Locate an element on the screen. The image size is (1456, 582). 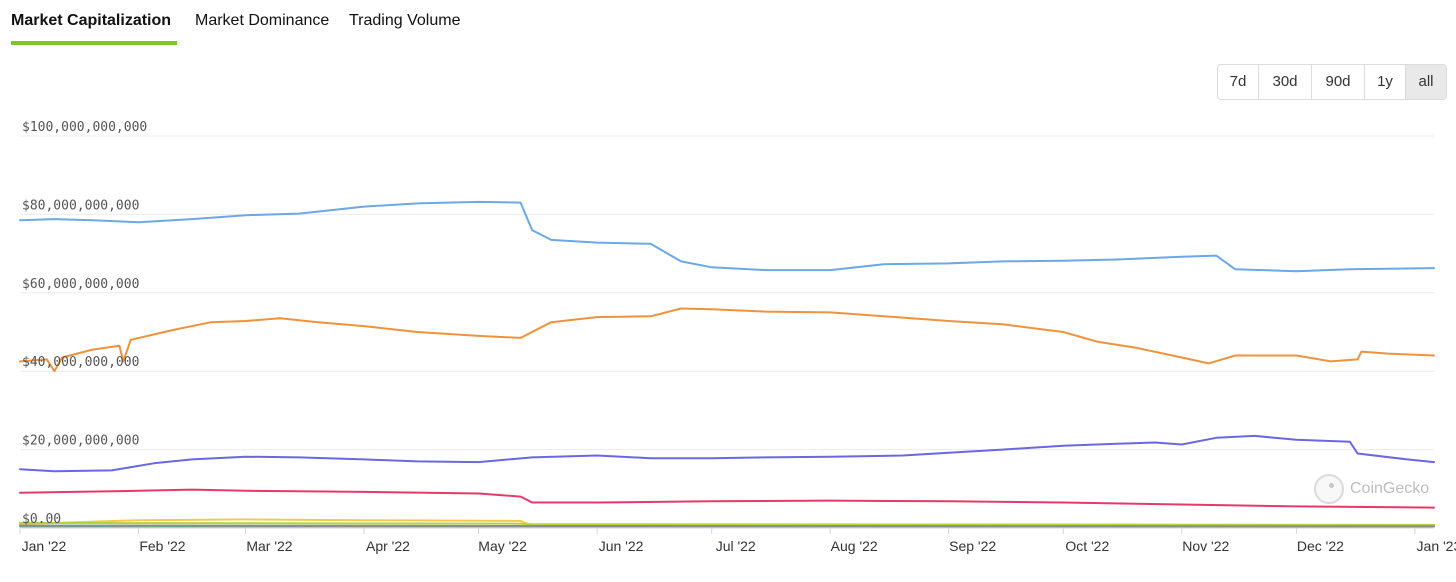
x-tick-label: Apr '22 is located at coordinates (388, 546).